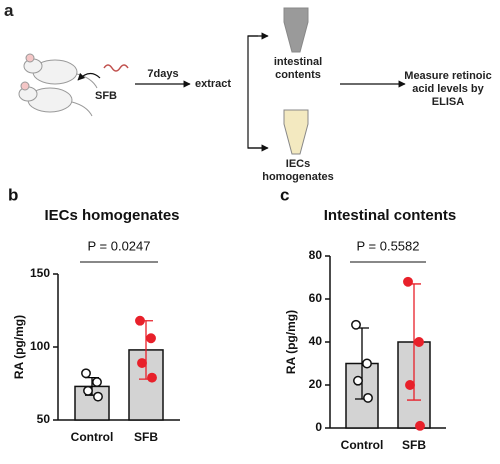  Describe the element at coordinates (318, 427) in the screenshot. I see `y-tick-label: 0` at that location.